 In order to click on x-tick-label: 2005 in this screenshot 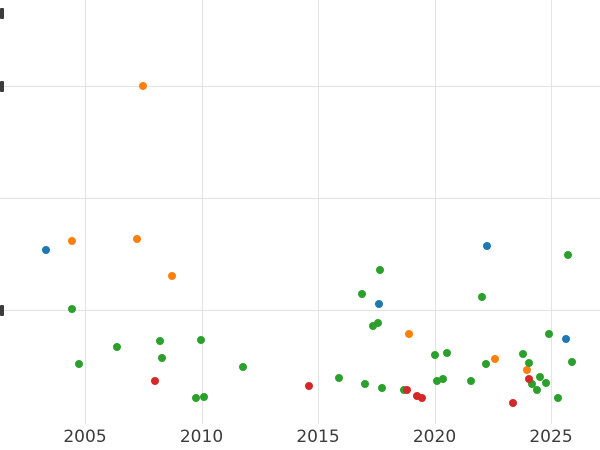, I will do `click(85, 437)`.